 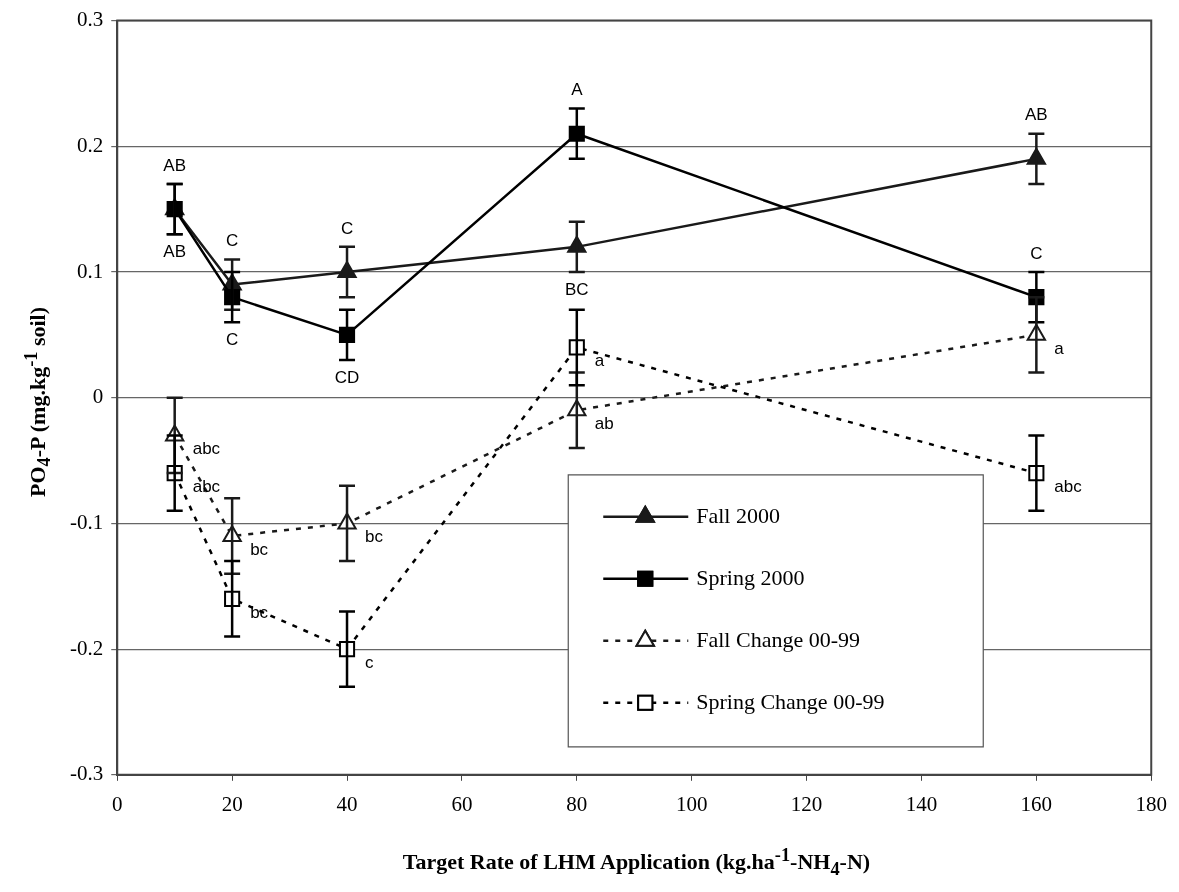 What do you see at coordinates (86, 521) in the screenshot?
I see `y-tick-label: -0.1` at bounding box center [86, 521].